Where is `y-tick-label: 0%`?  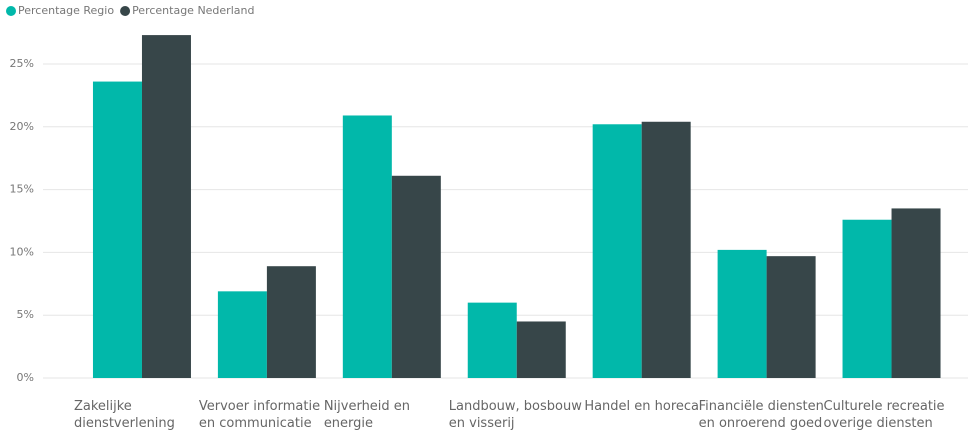 y-tick-label: 0% is located at coordinates (25, 377).